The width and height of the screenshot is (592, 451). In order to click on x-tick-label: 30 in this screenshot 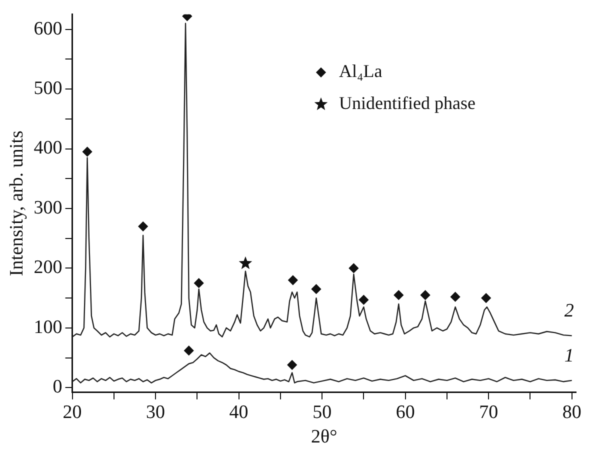, I will do `click(156, 412)`.